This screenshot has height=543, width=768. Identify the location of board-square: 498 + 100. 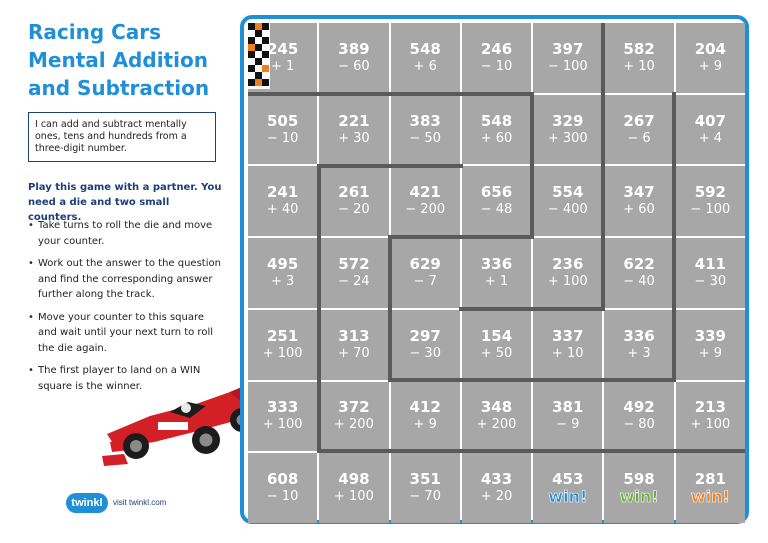
(354, 488).